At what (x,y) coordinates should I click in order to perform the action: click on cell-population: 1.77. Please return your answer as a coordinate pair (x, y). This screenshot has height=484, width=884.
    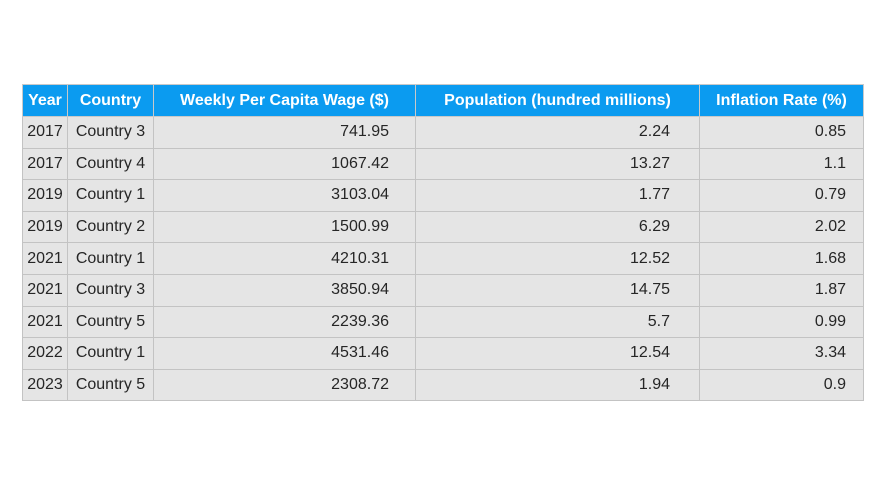
    Looking at the image, I should click on (557, 195).